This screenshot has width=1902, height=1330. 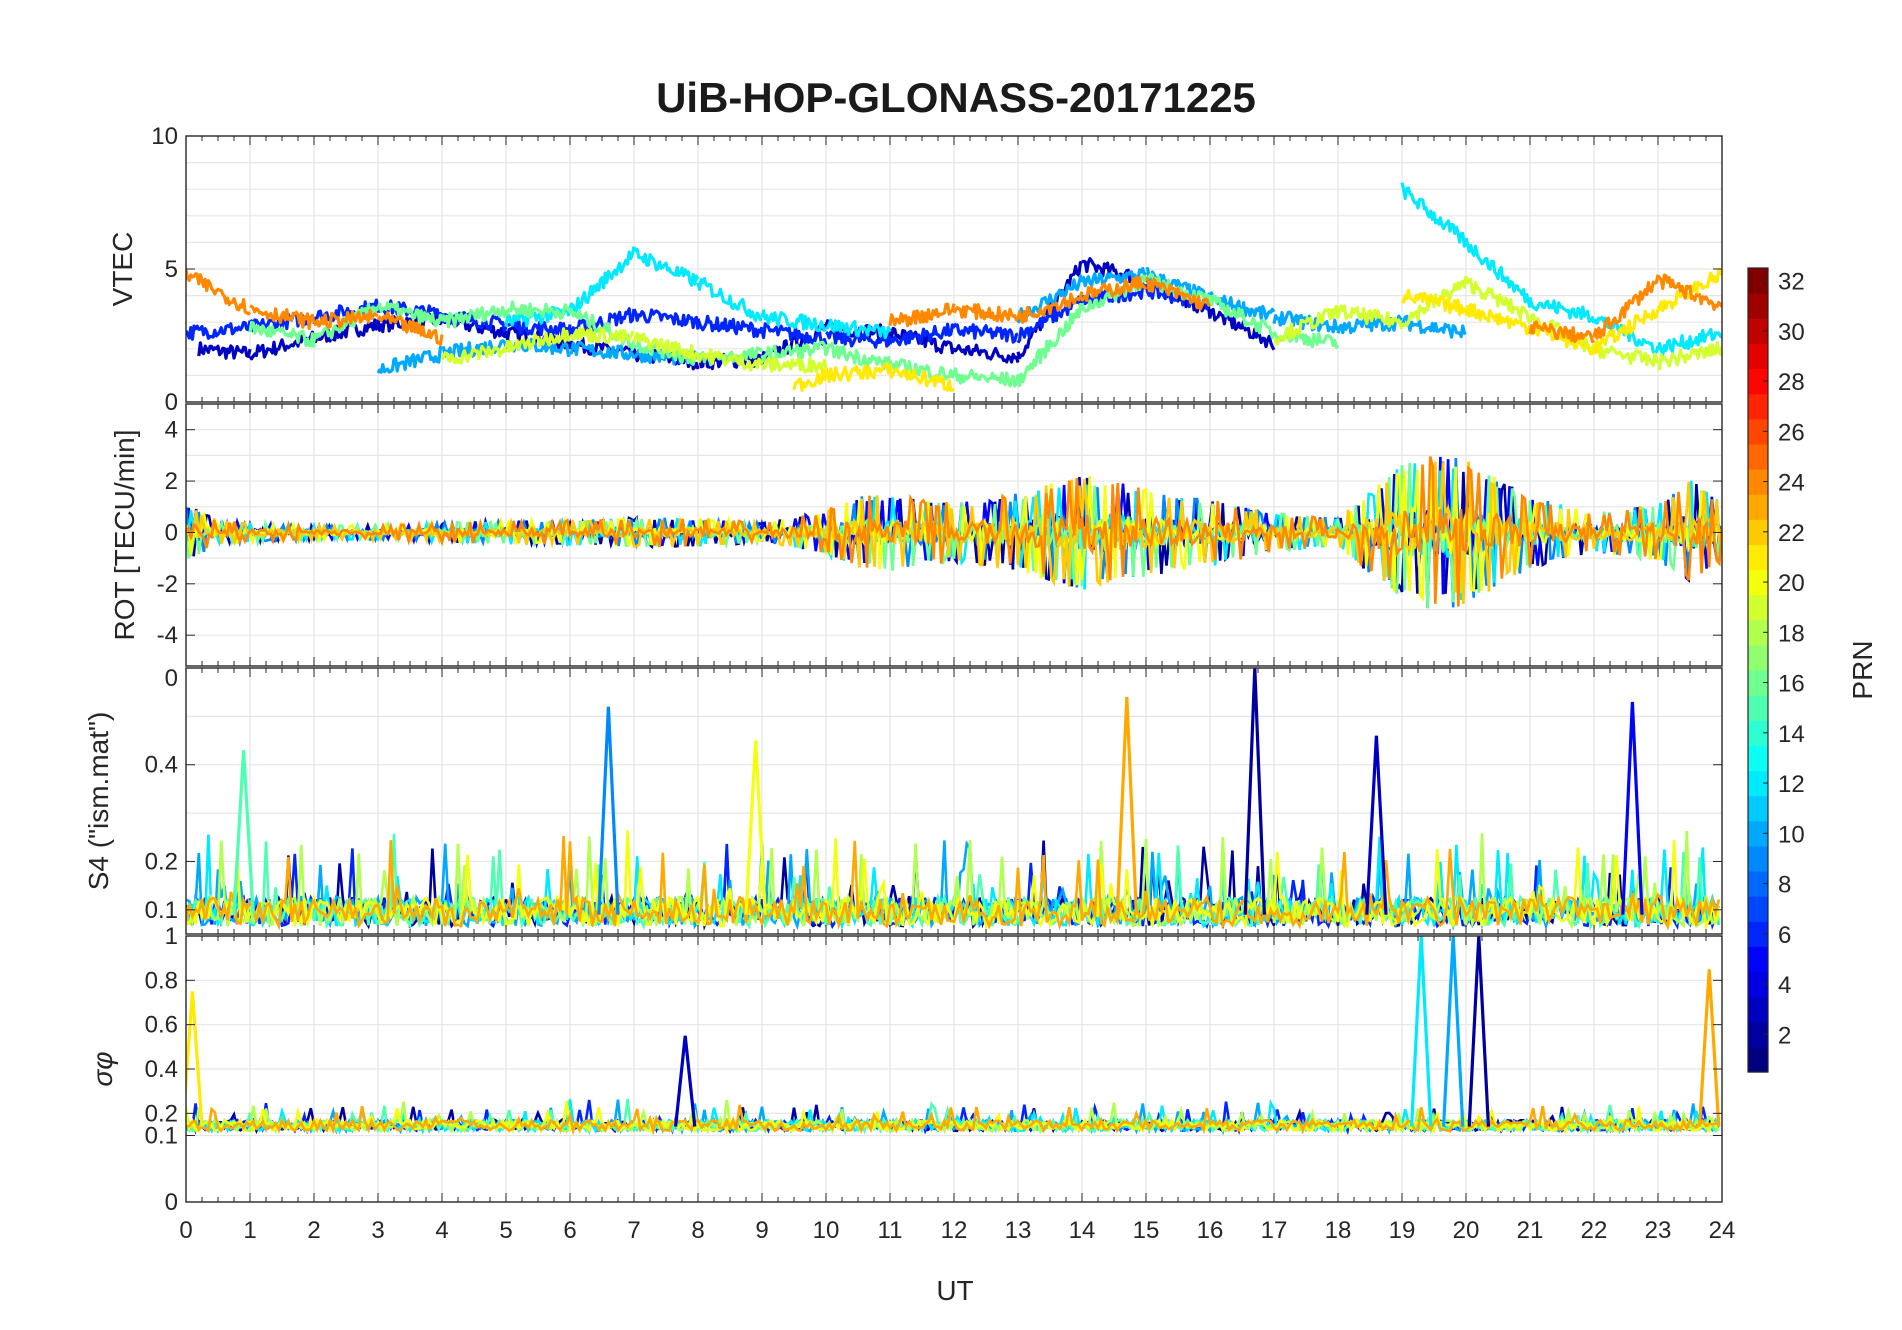 What do you see at coordinates (1791, 432) in the screenshot?
I see `colorbar-tick-label: 26` at bounding box center [1791, 432].